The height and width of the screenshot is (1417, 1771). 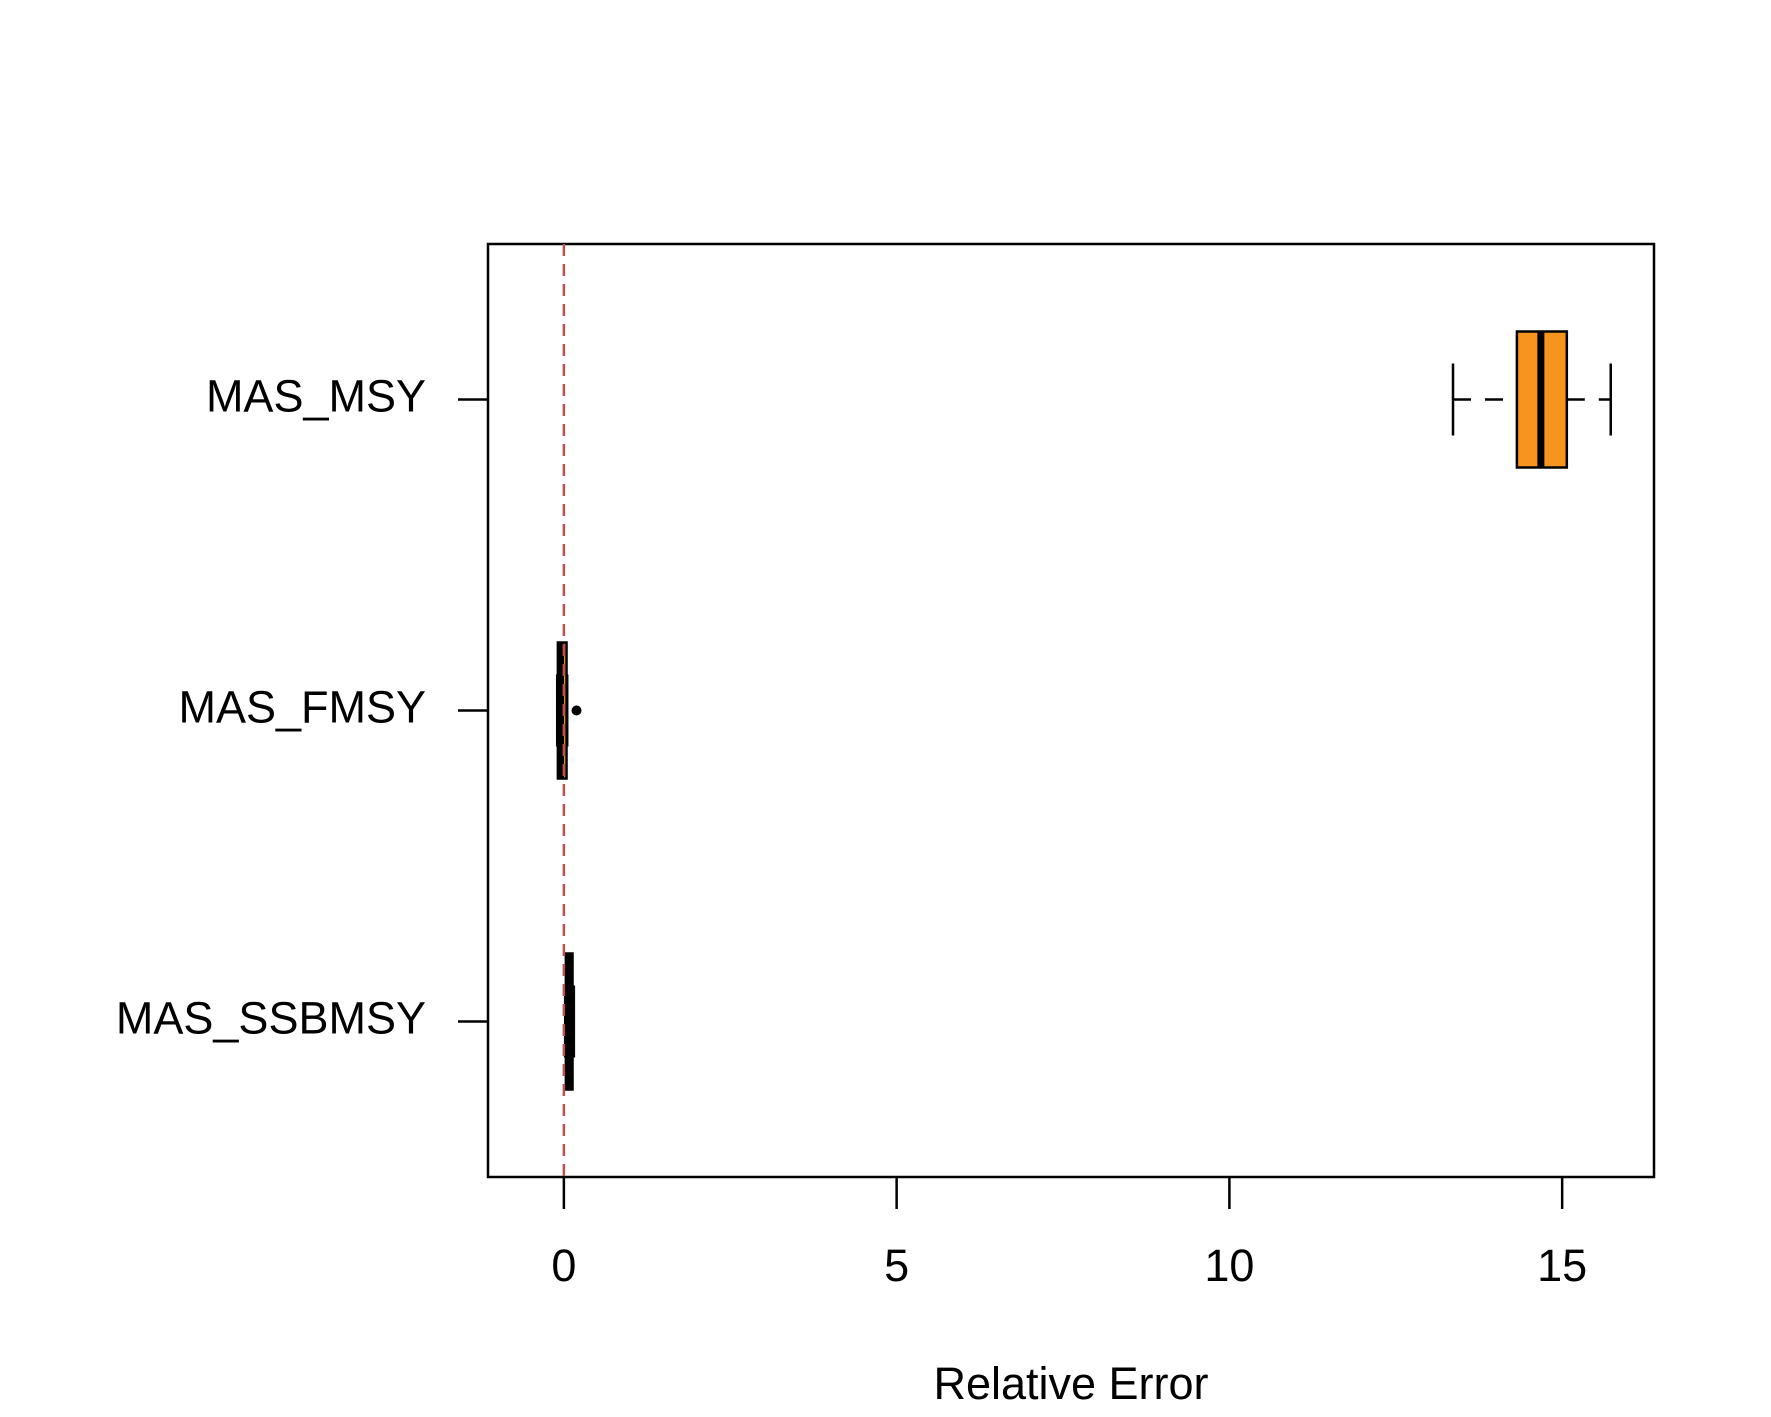 What do you see at coordinates (1229, 1265) in the screenshot?
I see `x-tick-label: 10` at bounding box center [1229, 1265].